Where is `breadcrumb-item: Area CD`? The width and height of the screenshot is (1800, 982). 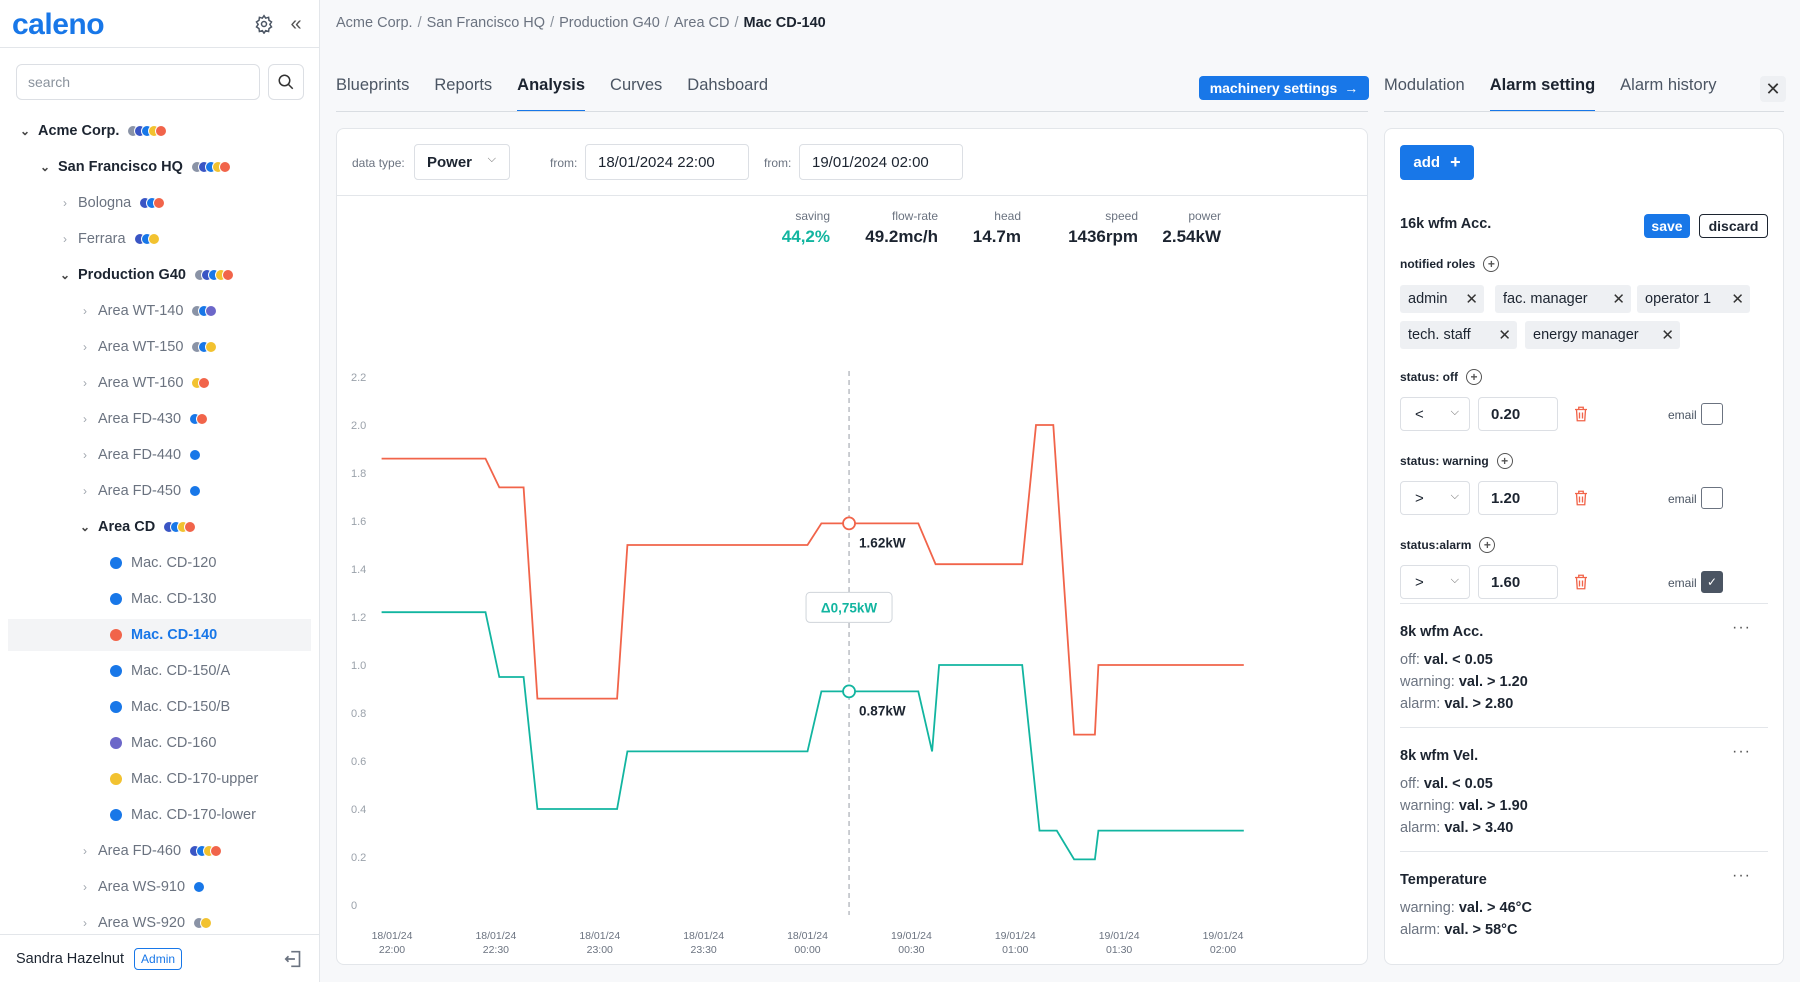
breadcrumb-item: Area CD is located at coordinates (701, 23).